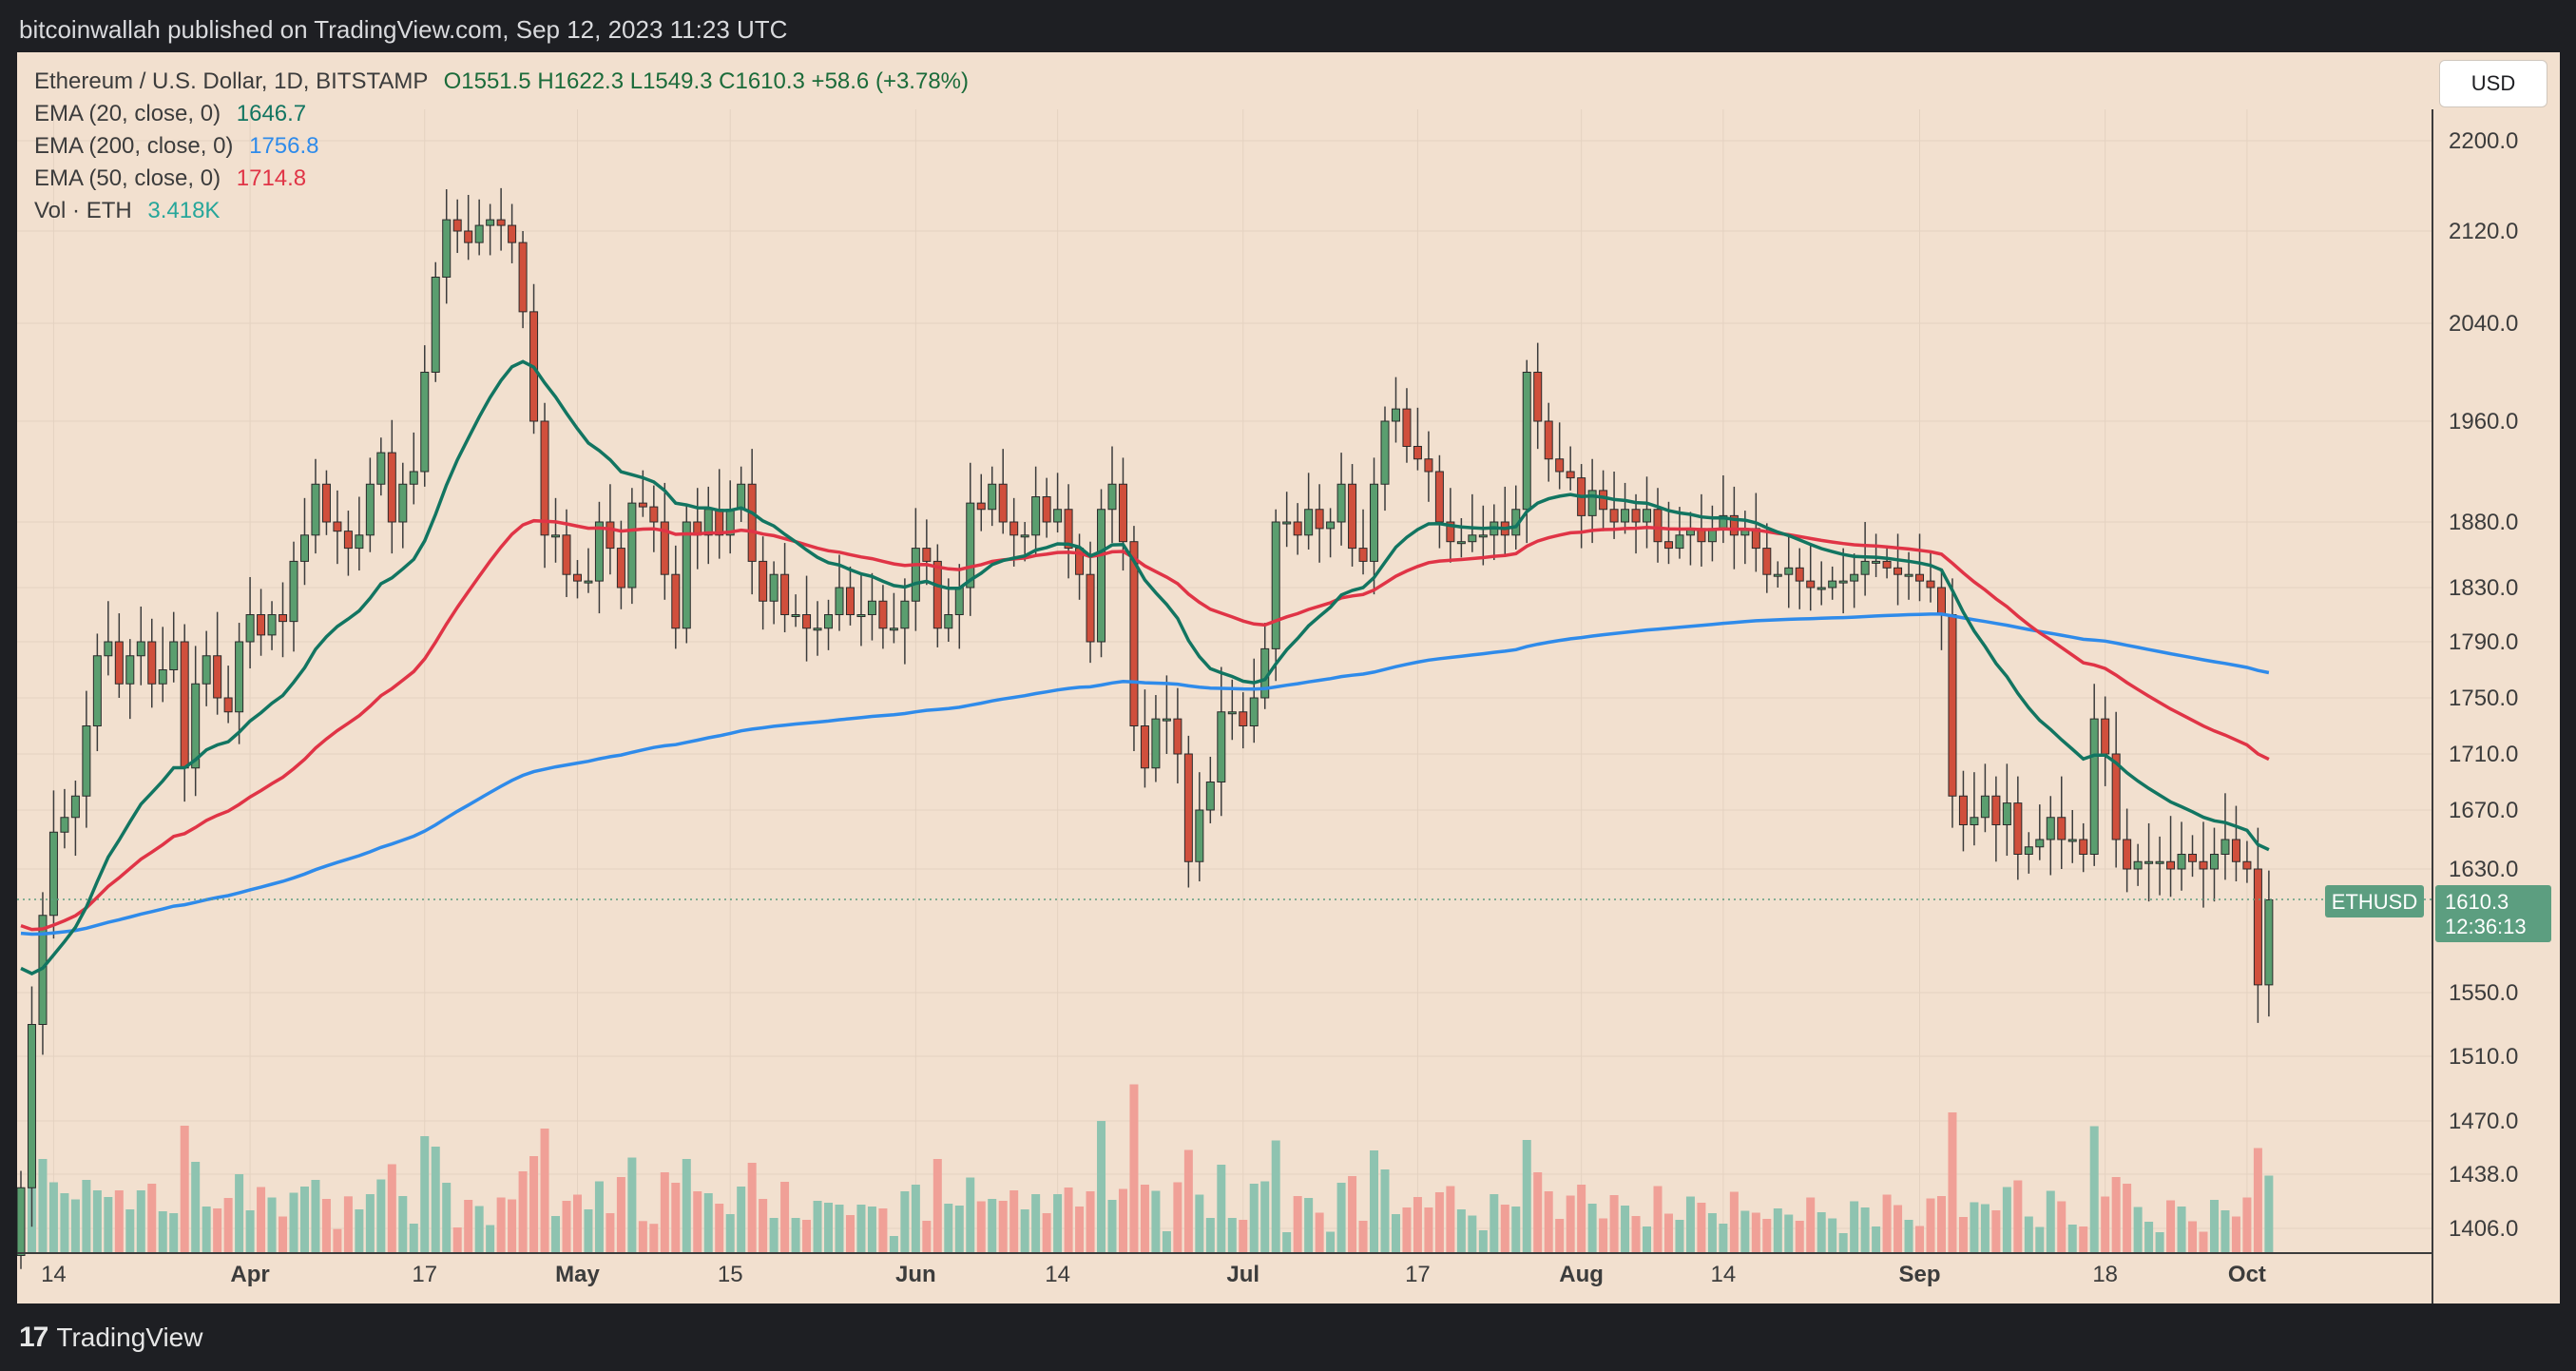  Describe the element at coordinates (2105, 1274) in the screenshot. I see `time-axis-label: 18` at that location.